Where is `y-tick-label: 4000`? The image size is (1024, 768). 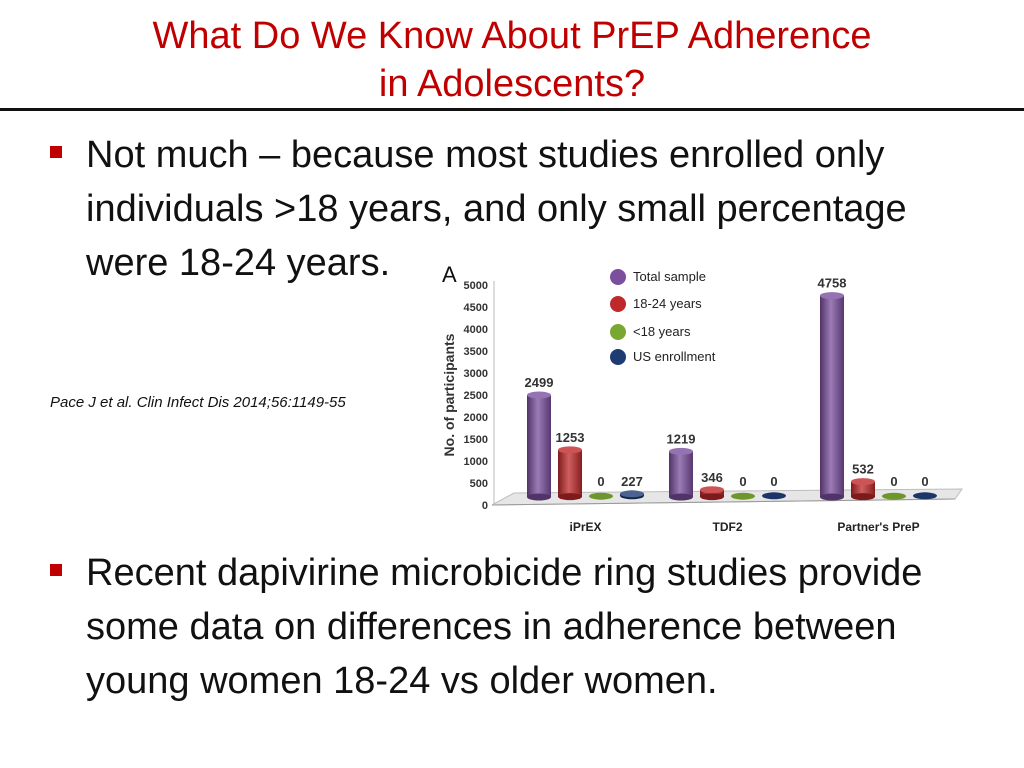 y-tick-label: 4000 is located at coordinates (476, 330).